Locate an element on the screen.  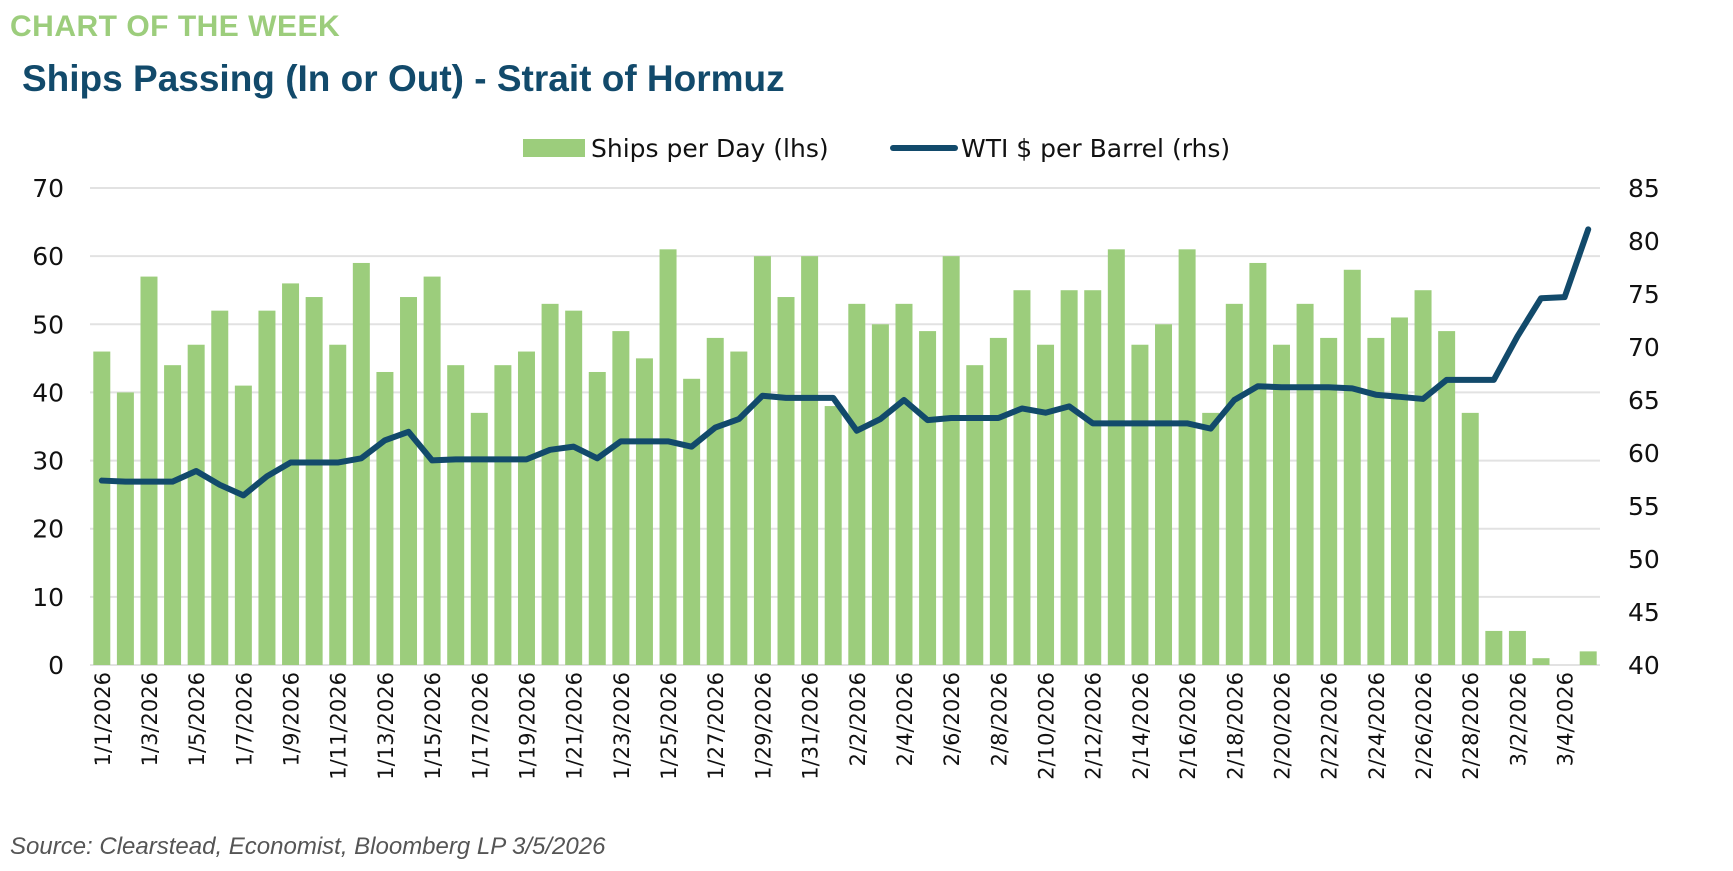
x-axis-tick: 1/7/2026 is located at coordinates (244, 719).